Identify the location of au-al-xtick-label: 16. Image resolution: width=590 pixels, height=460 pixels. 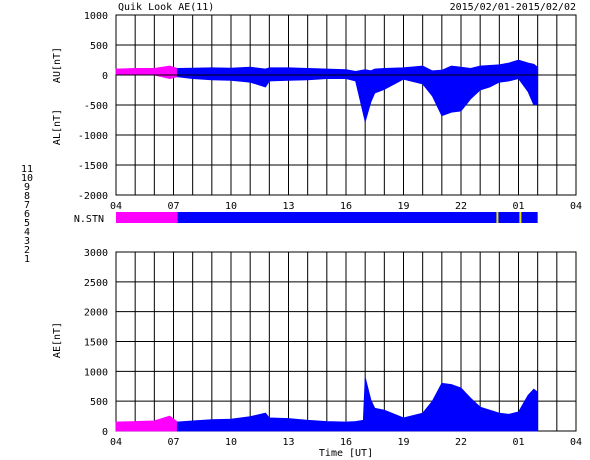
(346, 206).